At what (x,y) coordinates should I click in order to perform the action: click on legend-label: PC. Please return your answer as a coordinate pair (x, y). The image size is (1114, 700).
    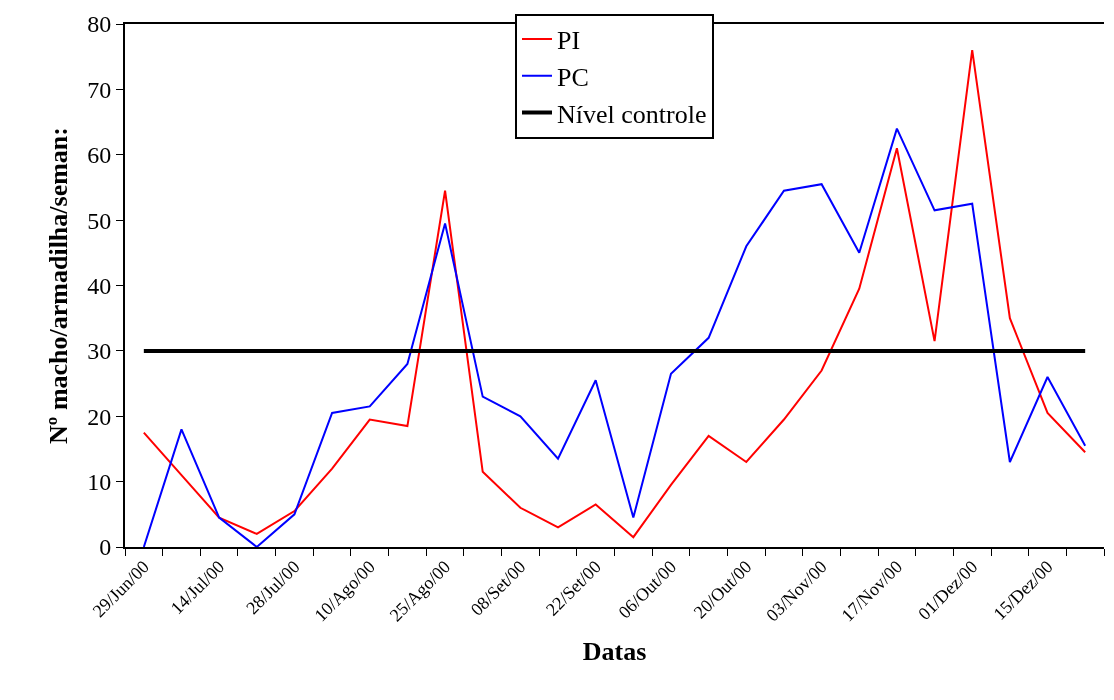
    Looking at the image, I should click on (573, 77).